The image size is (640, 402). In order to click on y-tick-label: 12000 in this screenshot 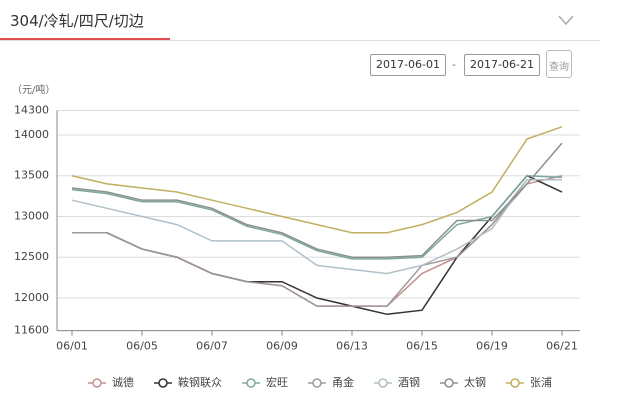, I will do `click(31, 297)`.